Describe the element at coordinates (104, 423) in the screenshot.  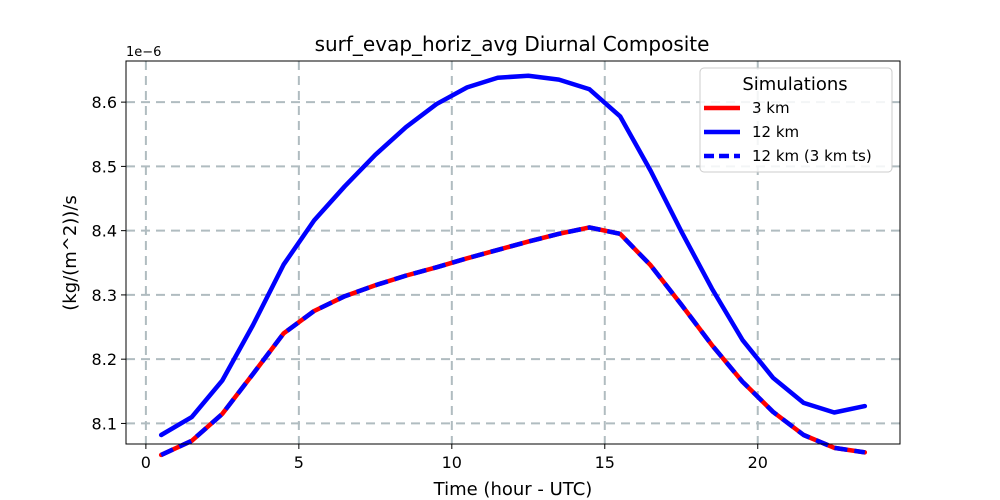
I see `y-tick-label: 8.1` at that location.